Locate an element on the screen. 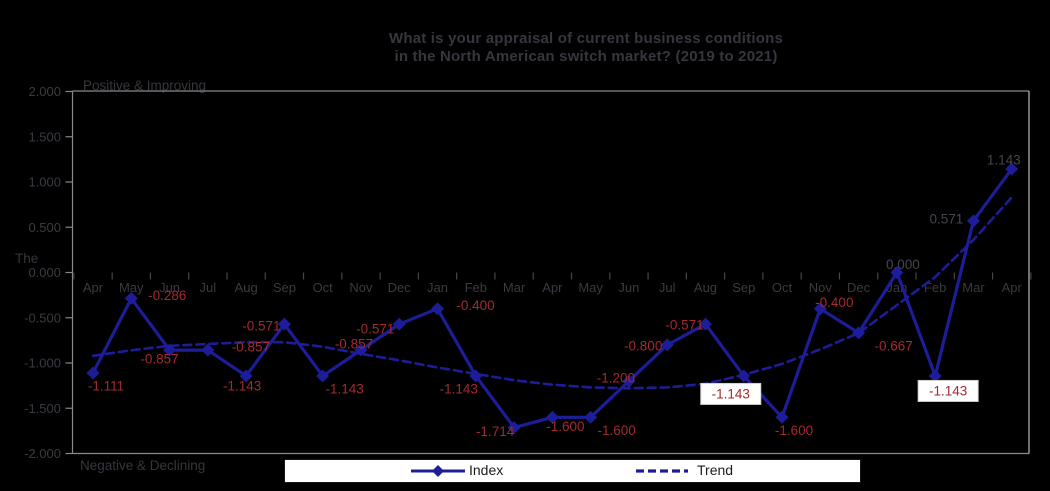  quadrant-label-negative: Negative & Declining is located at coordinates (143, 465).